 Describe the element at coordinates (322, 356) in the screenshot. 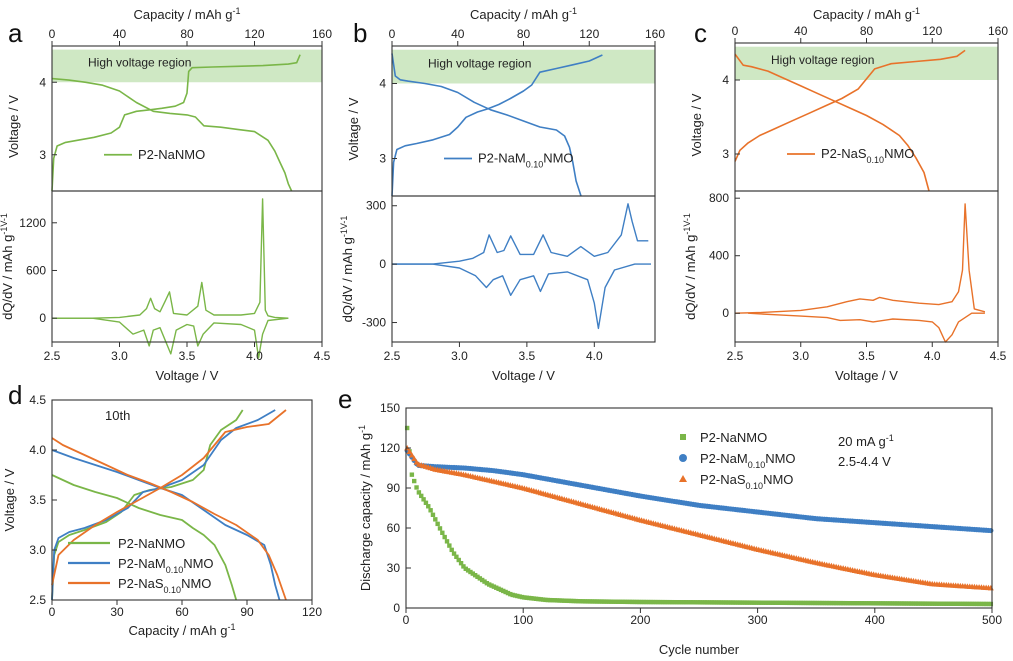

I see `panel-a-bottom-xtick-label: 4.5` at that location.